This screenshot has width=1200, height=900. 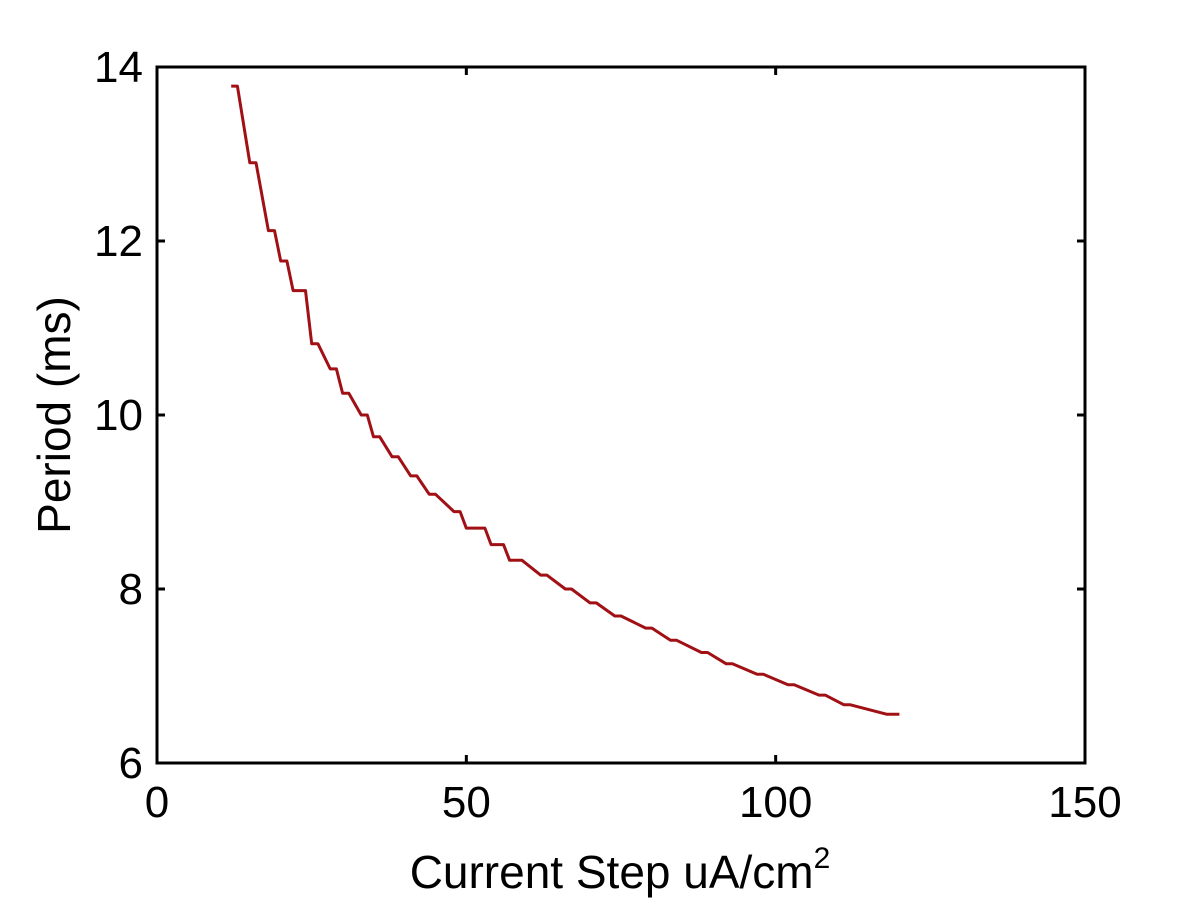 I want to click on y-tick-label-6: 6, so click(x=131, y=763).